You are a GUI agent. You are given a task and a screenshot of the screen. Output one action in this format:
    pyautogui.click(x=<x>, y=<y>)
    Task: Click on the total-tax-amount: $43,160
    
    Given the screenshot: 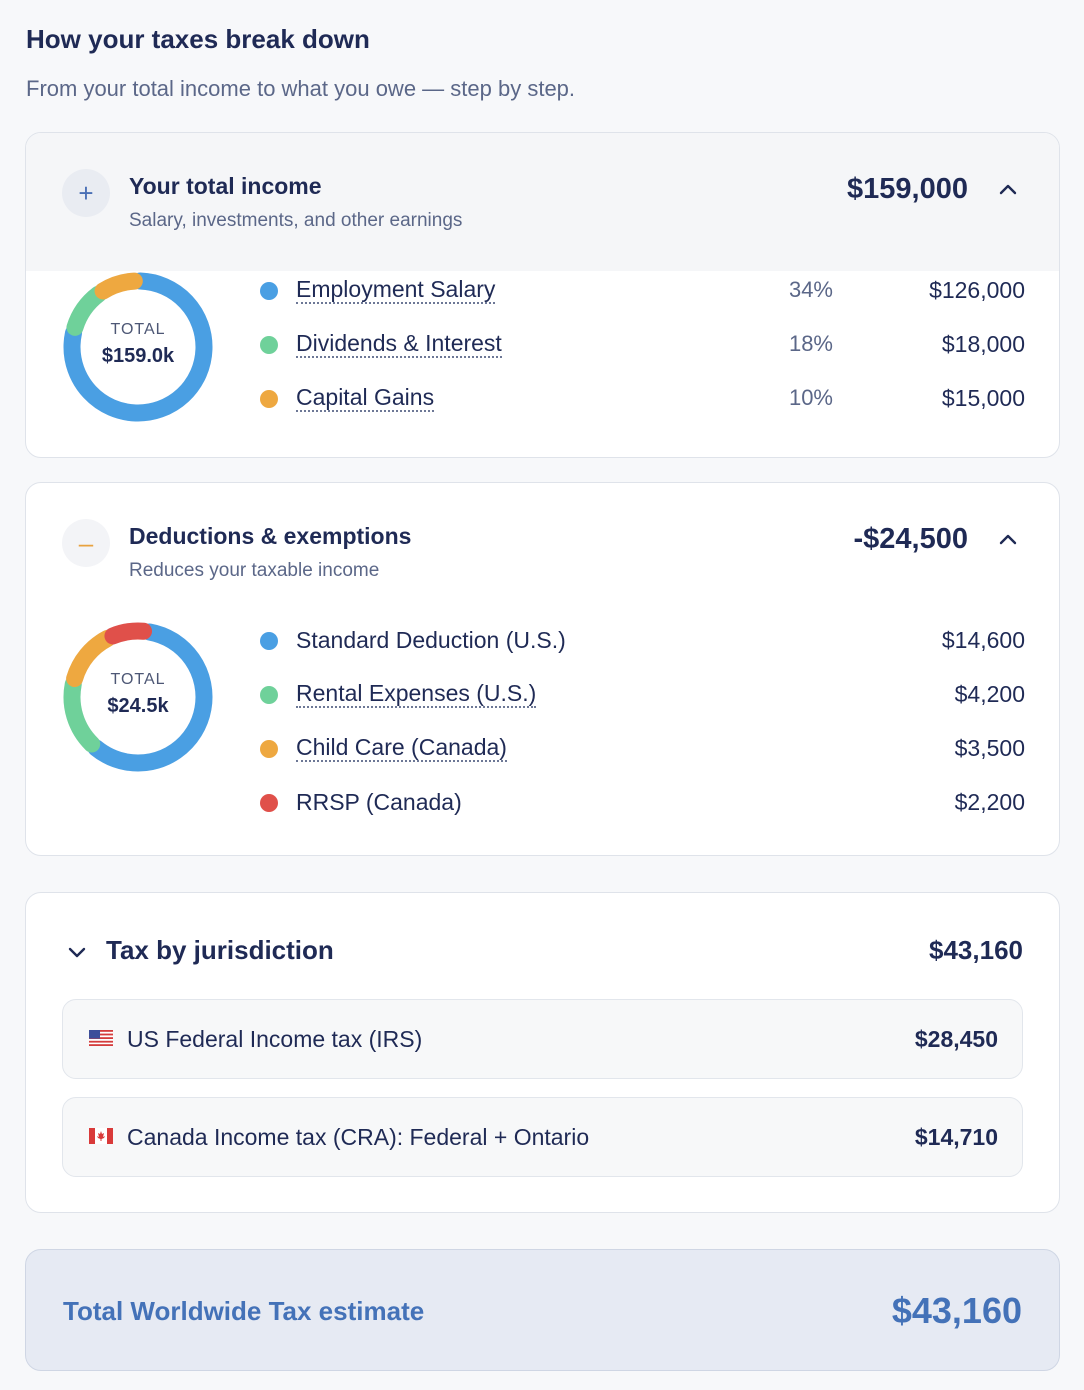 What is the action you would take?
    pyautogui.click(x=956, y=1310)
    